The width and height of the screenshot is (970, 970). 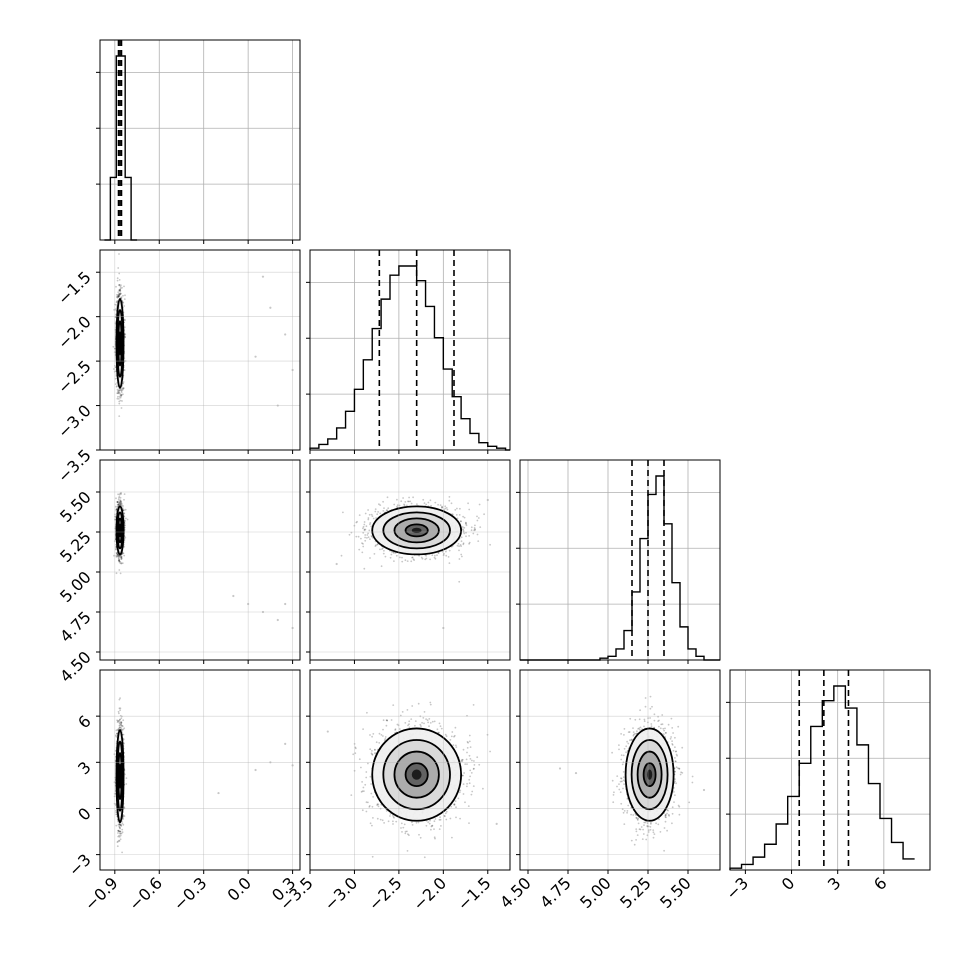 What do you see at coordinates (409, 358) in the screenshot?
I see `histogram-step` at bounding box center [409, 358].